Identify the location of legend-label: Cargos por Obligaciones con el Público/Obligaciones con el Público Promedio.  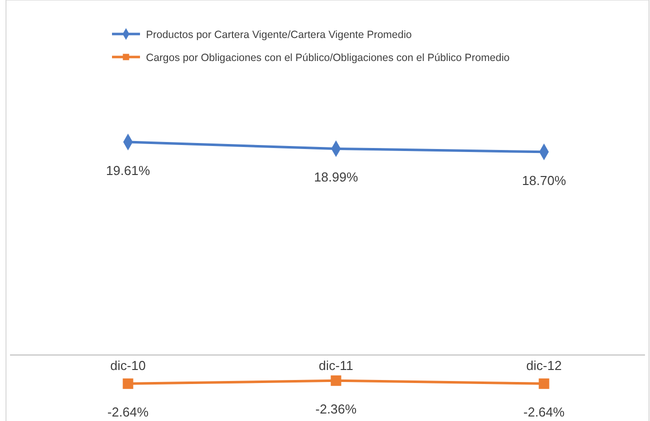
(328, 58).